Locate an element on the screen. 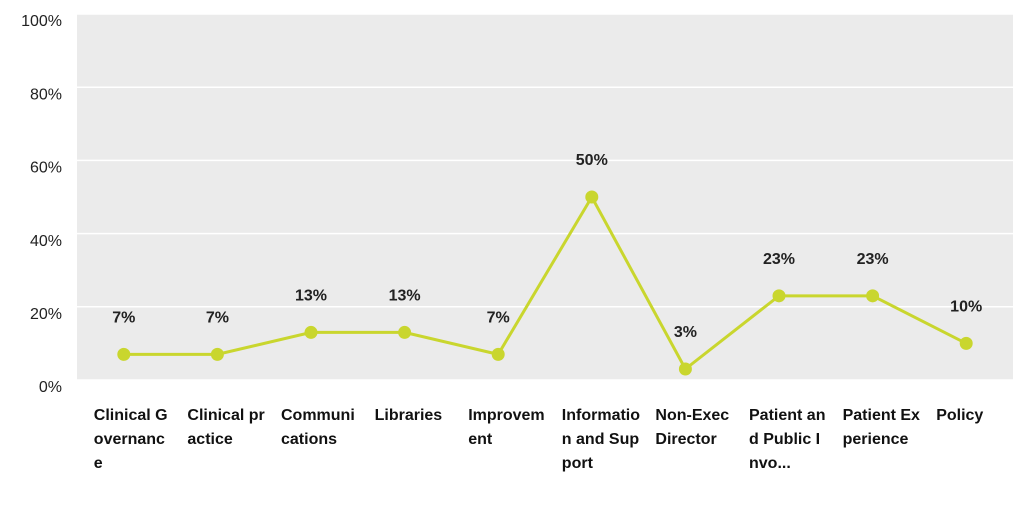 This screenshot has width=1013, height=521. y-tick-label: 40% is located at coordinates (46, 241).